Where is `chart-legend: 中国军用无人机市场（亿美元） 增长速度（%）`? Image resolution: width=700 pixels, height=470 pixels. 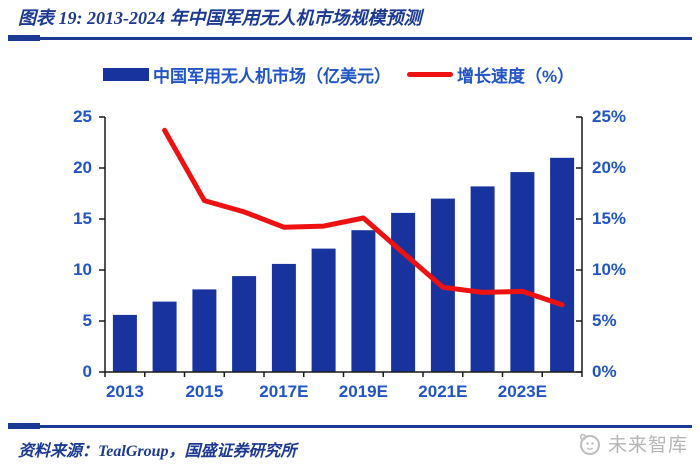 chart-legend: 中国军用无人机市场（亿美元） 增长速度（%） is located at coordinates (373, 74).